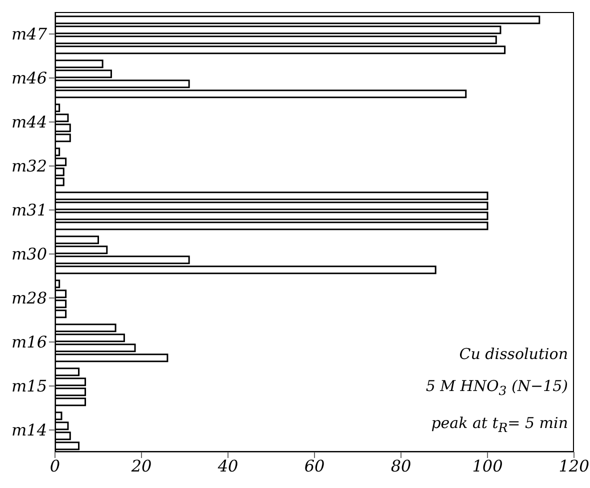 The image size is (590, 488). I want to click on annotation: peak at t$_{R}$= 5 min, so click(499, 425).